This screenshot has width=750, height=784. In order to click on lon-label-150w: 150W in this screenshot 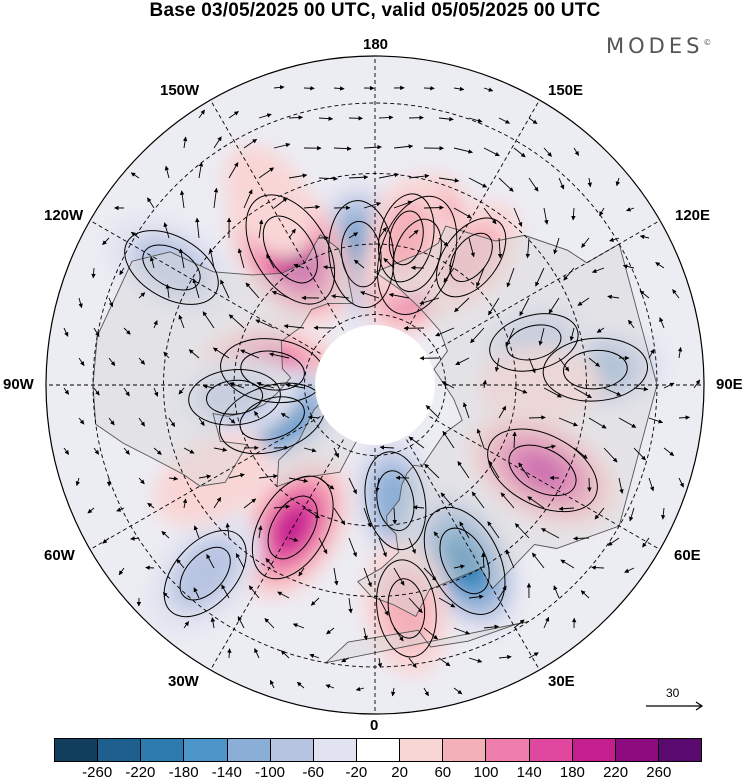, I will do `click(179, 90)`.